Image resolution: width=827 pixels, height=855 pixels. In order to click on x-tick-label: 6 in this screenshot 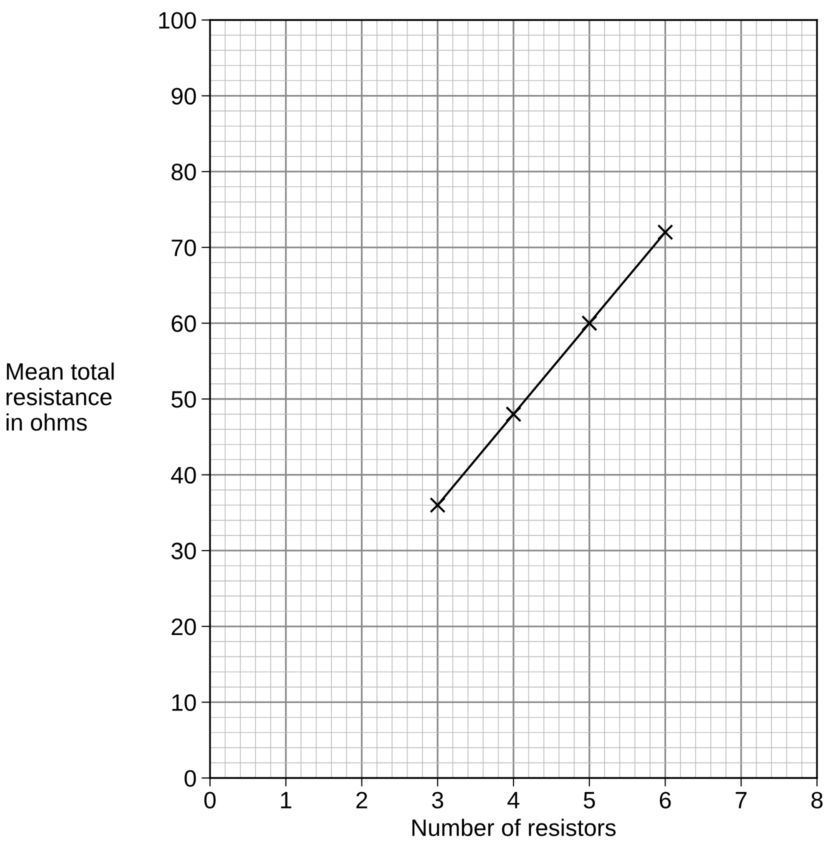, I will do `click(665, 800)`.